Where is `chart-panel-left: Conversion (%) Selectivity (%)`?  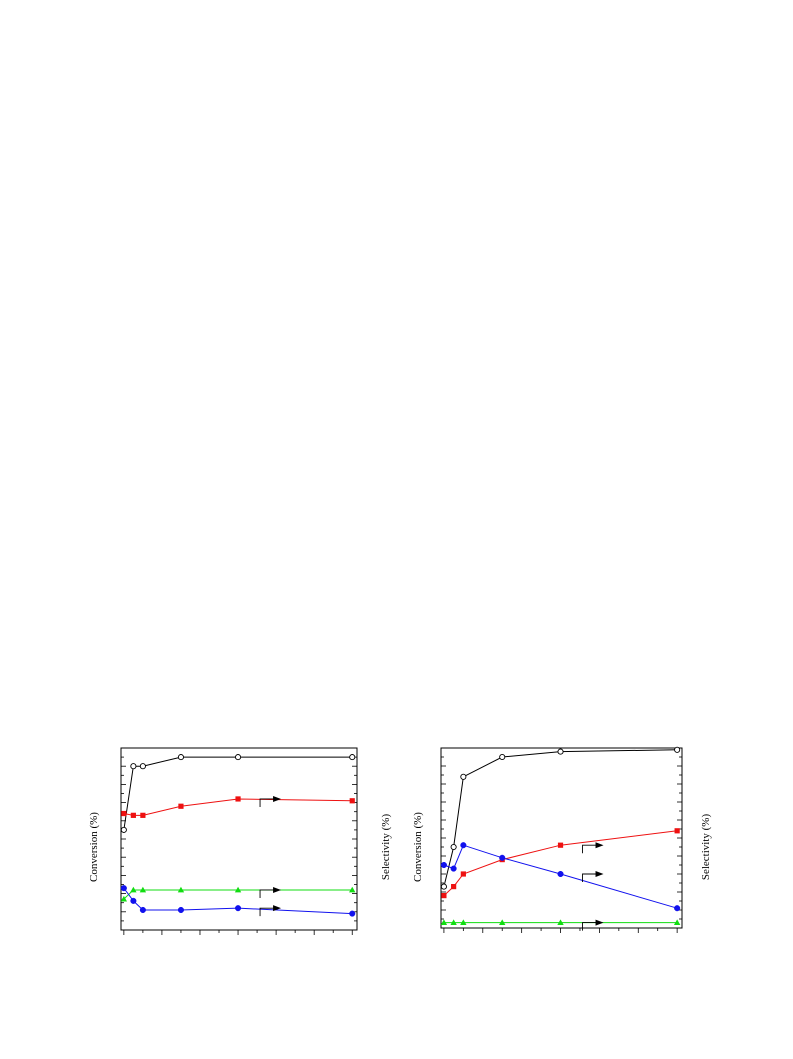 chart-panel-left: Conversion (%) Selectivity (%) is located at coordinates (265, 840).